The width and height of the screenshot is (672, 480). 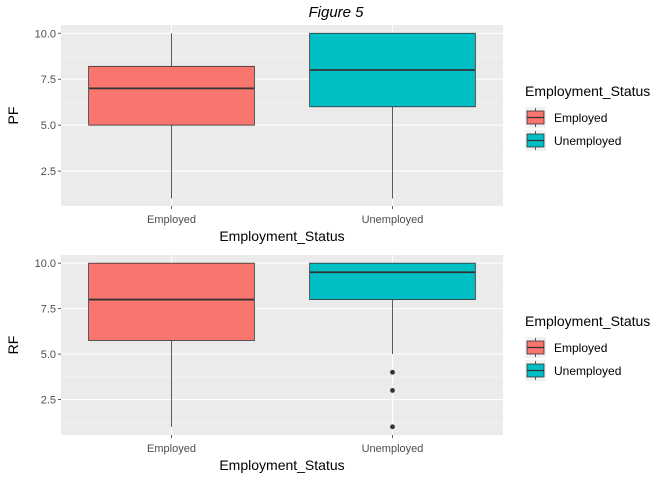 I want to click on y-axis-title: RF, so click(x=13, y=345).